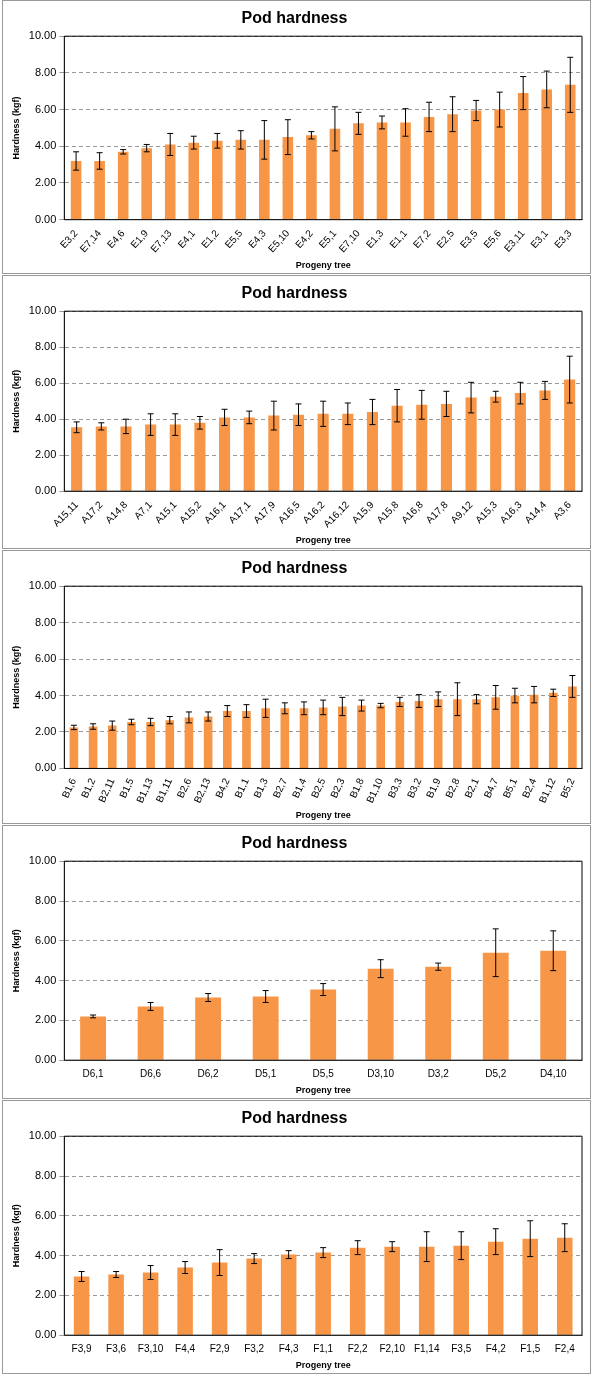 The width and height of the screenshot is (593, 1374). What do you see at coordinates (357, 787) in the screenshot?
I see `x-tick-label: B1,8` at bounding box center [357, 787].